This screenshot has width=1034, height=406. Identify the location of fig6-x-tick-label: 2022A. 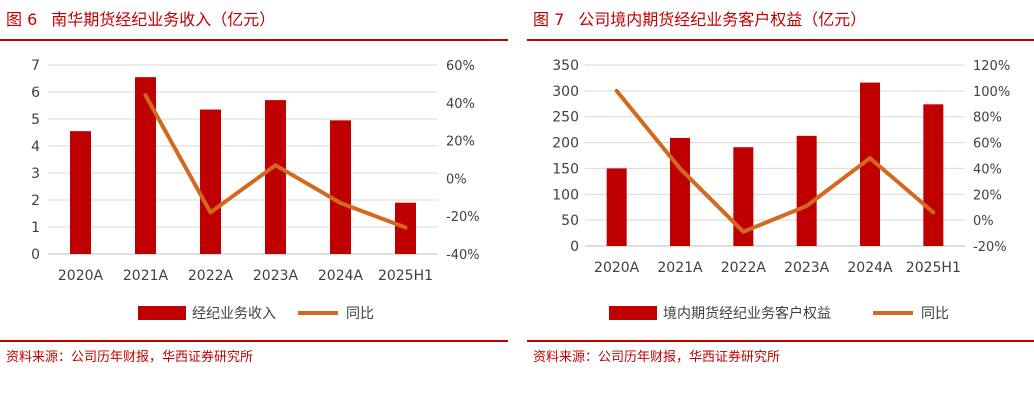
(211, 276).